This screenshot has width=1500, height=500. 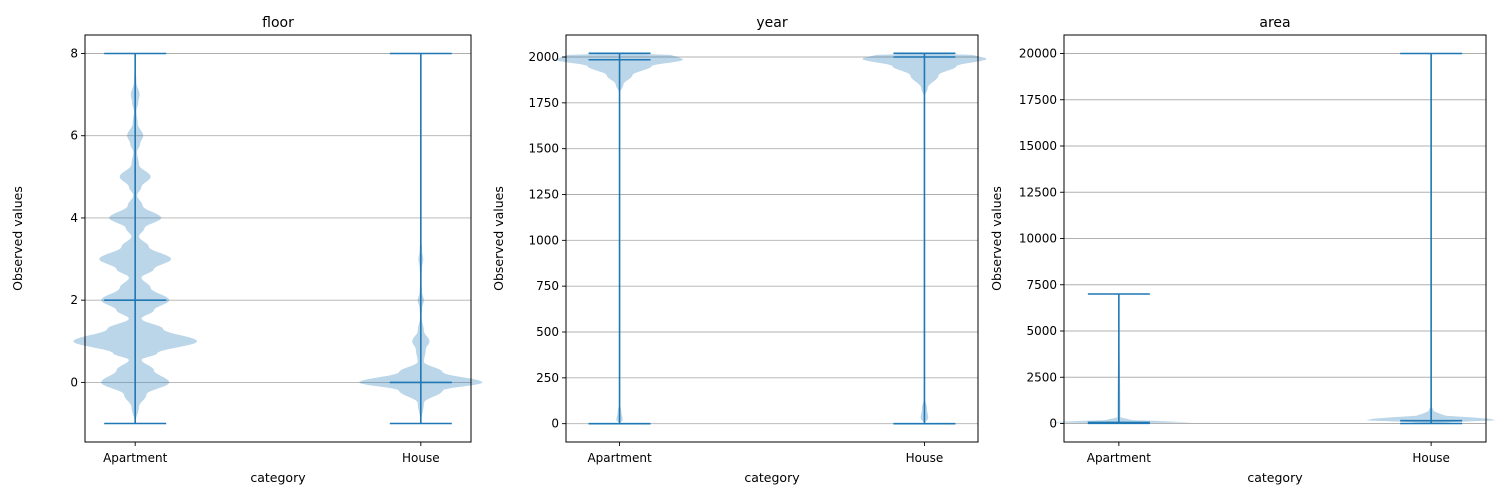 What do you see at coordinates (543, 149) in the screenshot?
I see `y-tick-label: 1500` at bounding box center [543, 149].